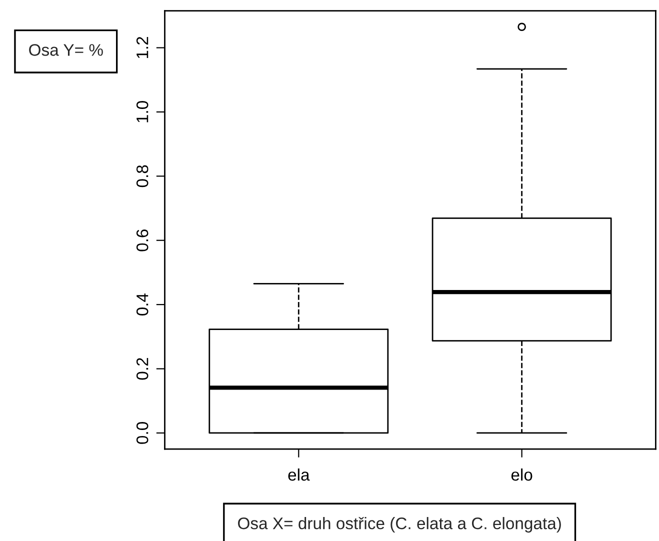 The width and height of the screenshot is (659, 541). What do you see at coordinates (142, 241) in the screenshot?
I see `y-tick-label: 0.6` at bounding box center [142, 241].